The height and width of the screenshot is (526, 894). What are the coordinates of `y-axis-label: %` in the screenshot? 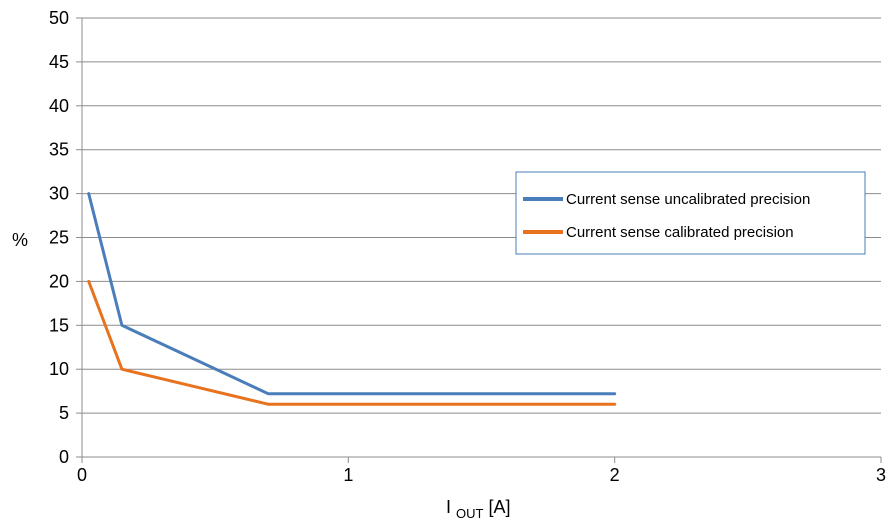 It's located at (20, 240).